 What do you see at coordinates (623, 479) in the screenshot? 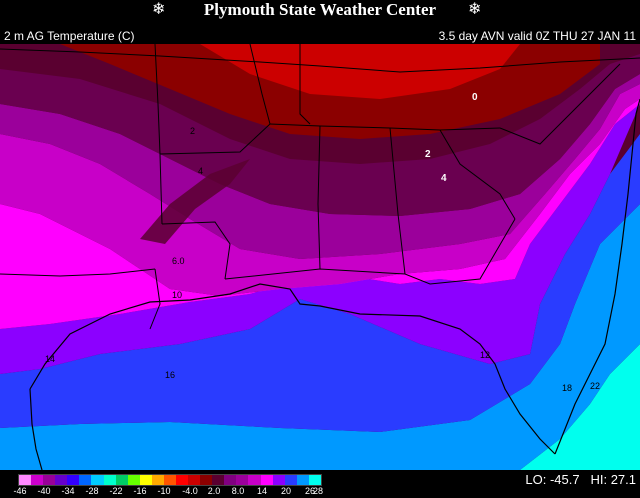
I see `hi-value: 27.1` at bounding box center [623, 479].